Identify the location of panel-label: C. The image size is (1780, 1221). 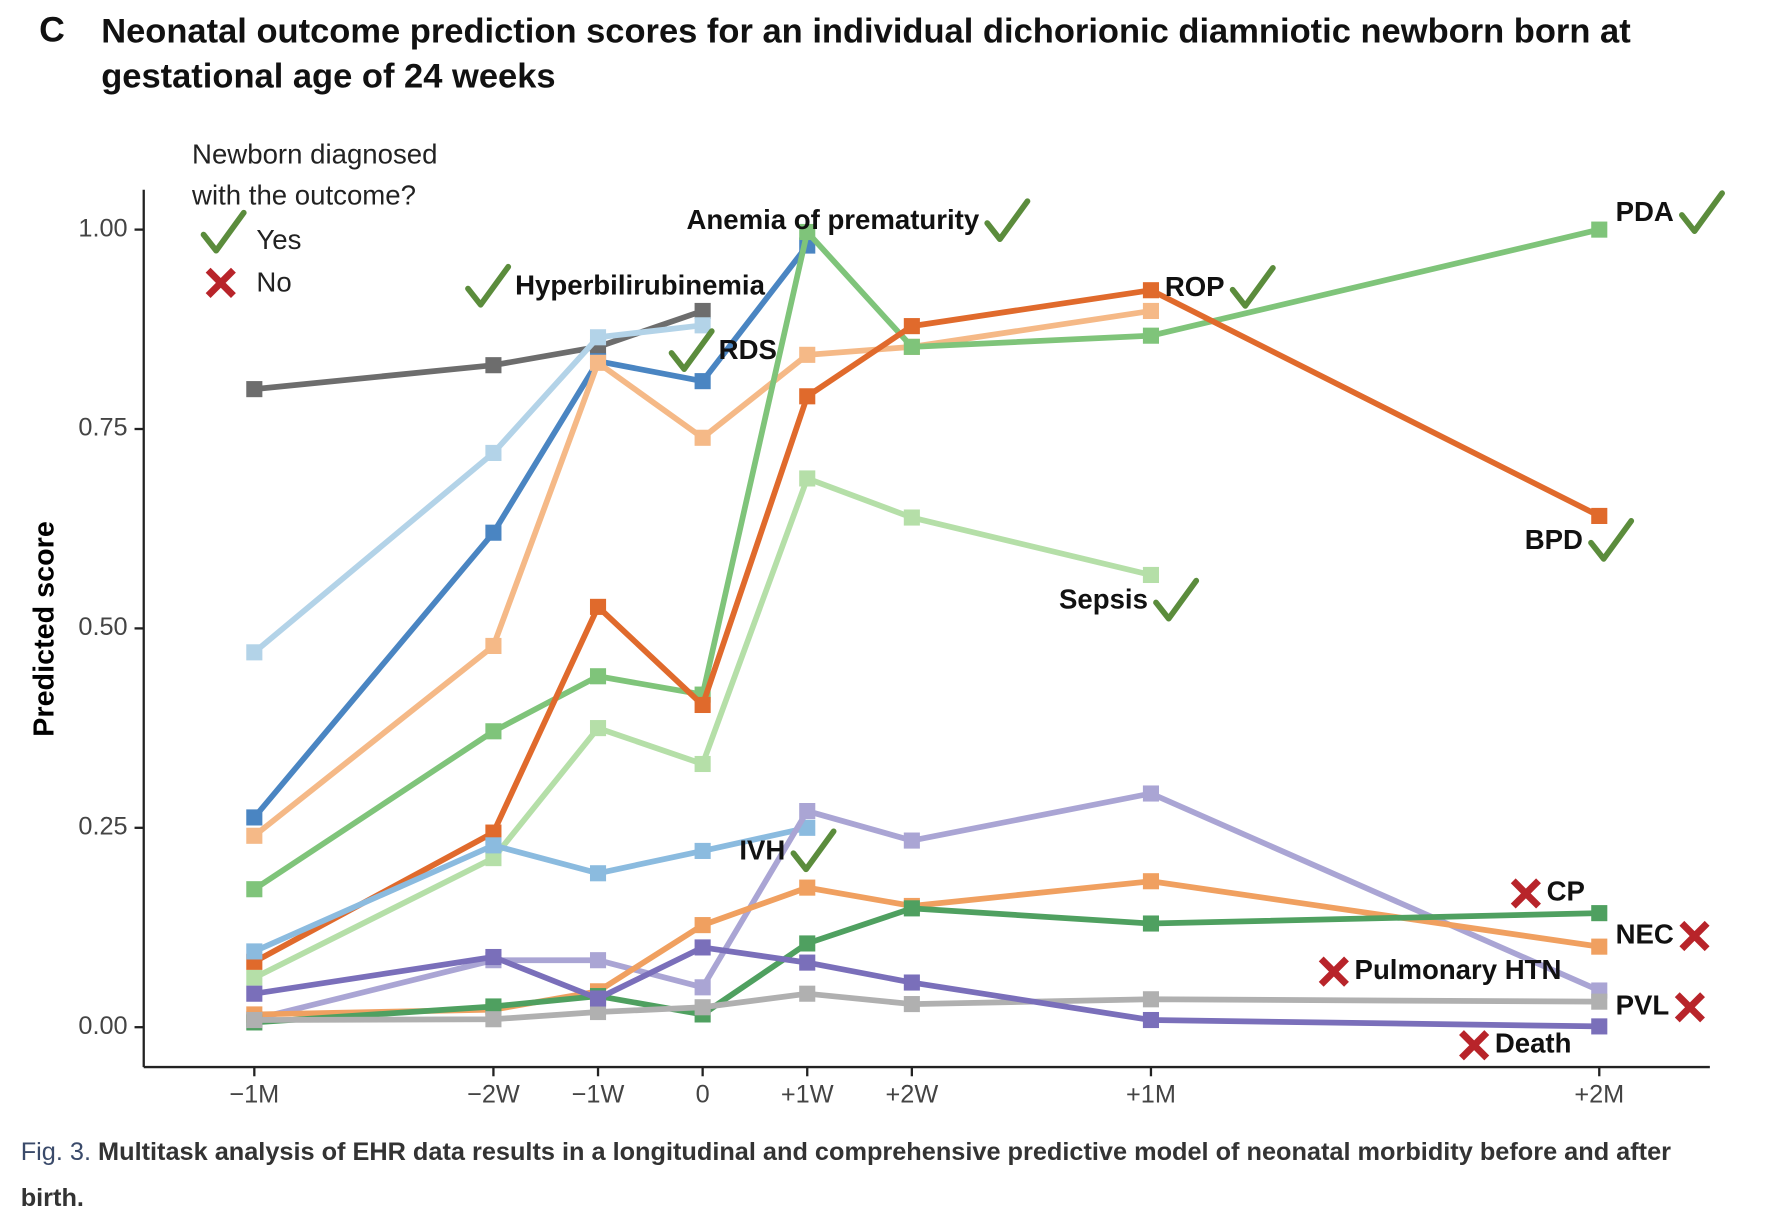
(52, 29).